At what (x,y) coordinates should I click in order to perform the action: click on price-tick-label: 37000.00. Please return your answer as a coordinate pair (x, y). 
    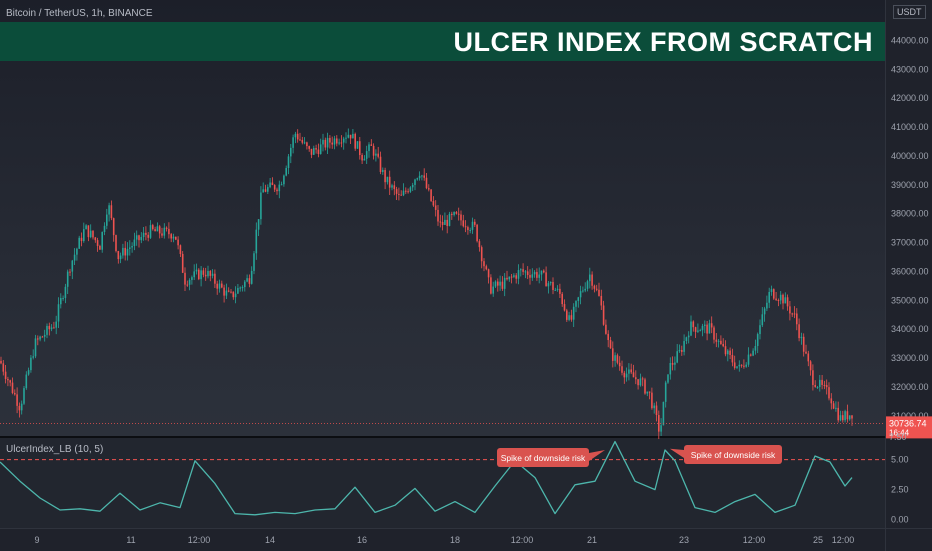
    Looking at the image, I should click on (910, 243).